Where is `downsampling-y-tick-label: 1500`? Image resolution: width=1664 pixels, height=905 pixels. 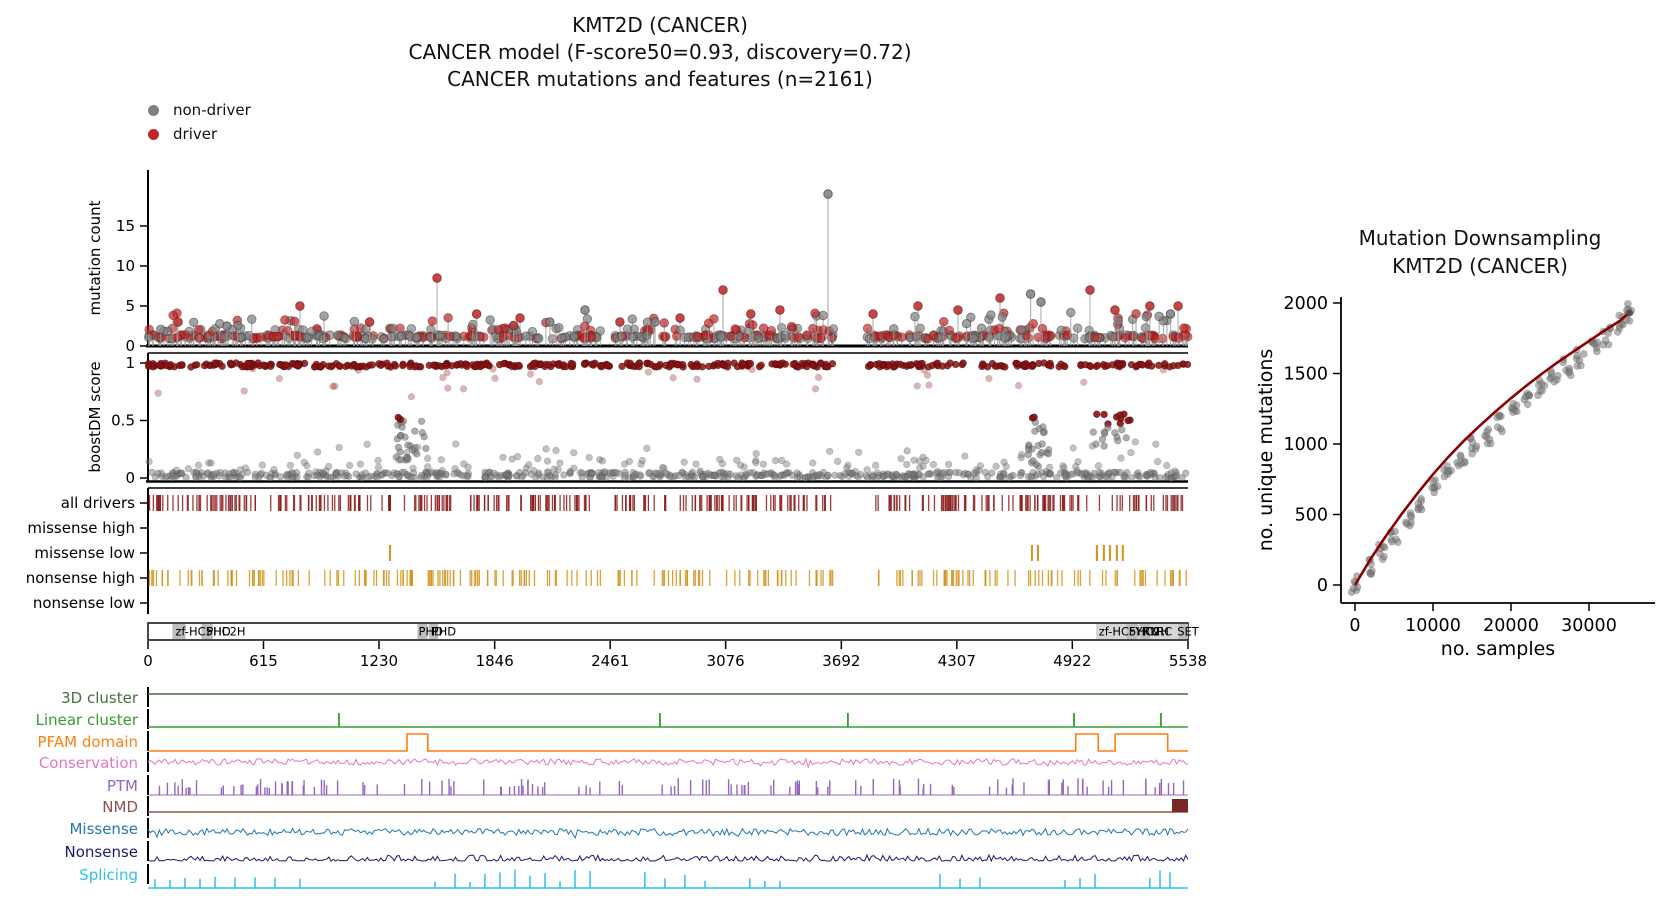
downsampling-y-tick-label: 1500 is located at coordinates (1305, 375).